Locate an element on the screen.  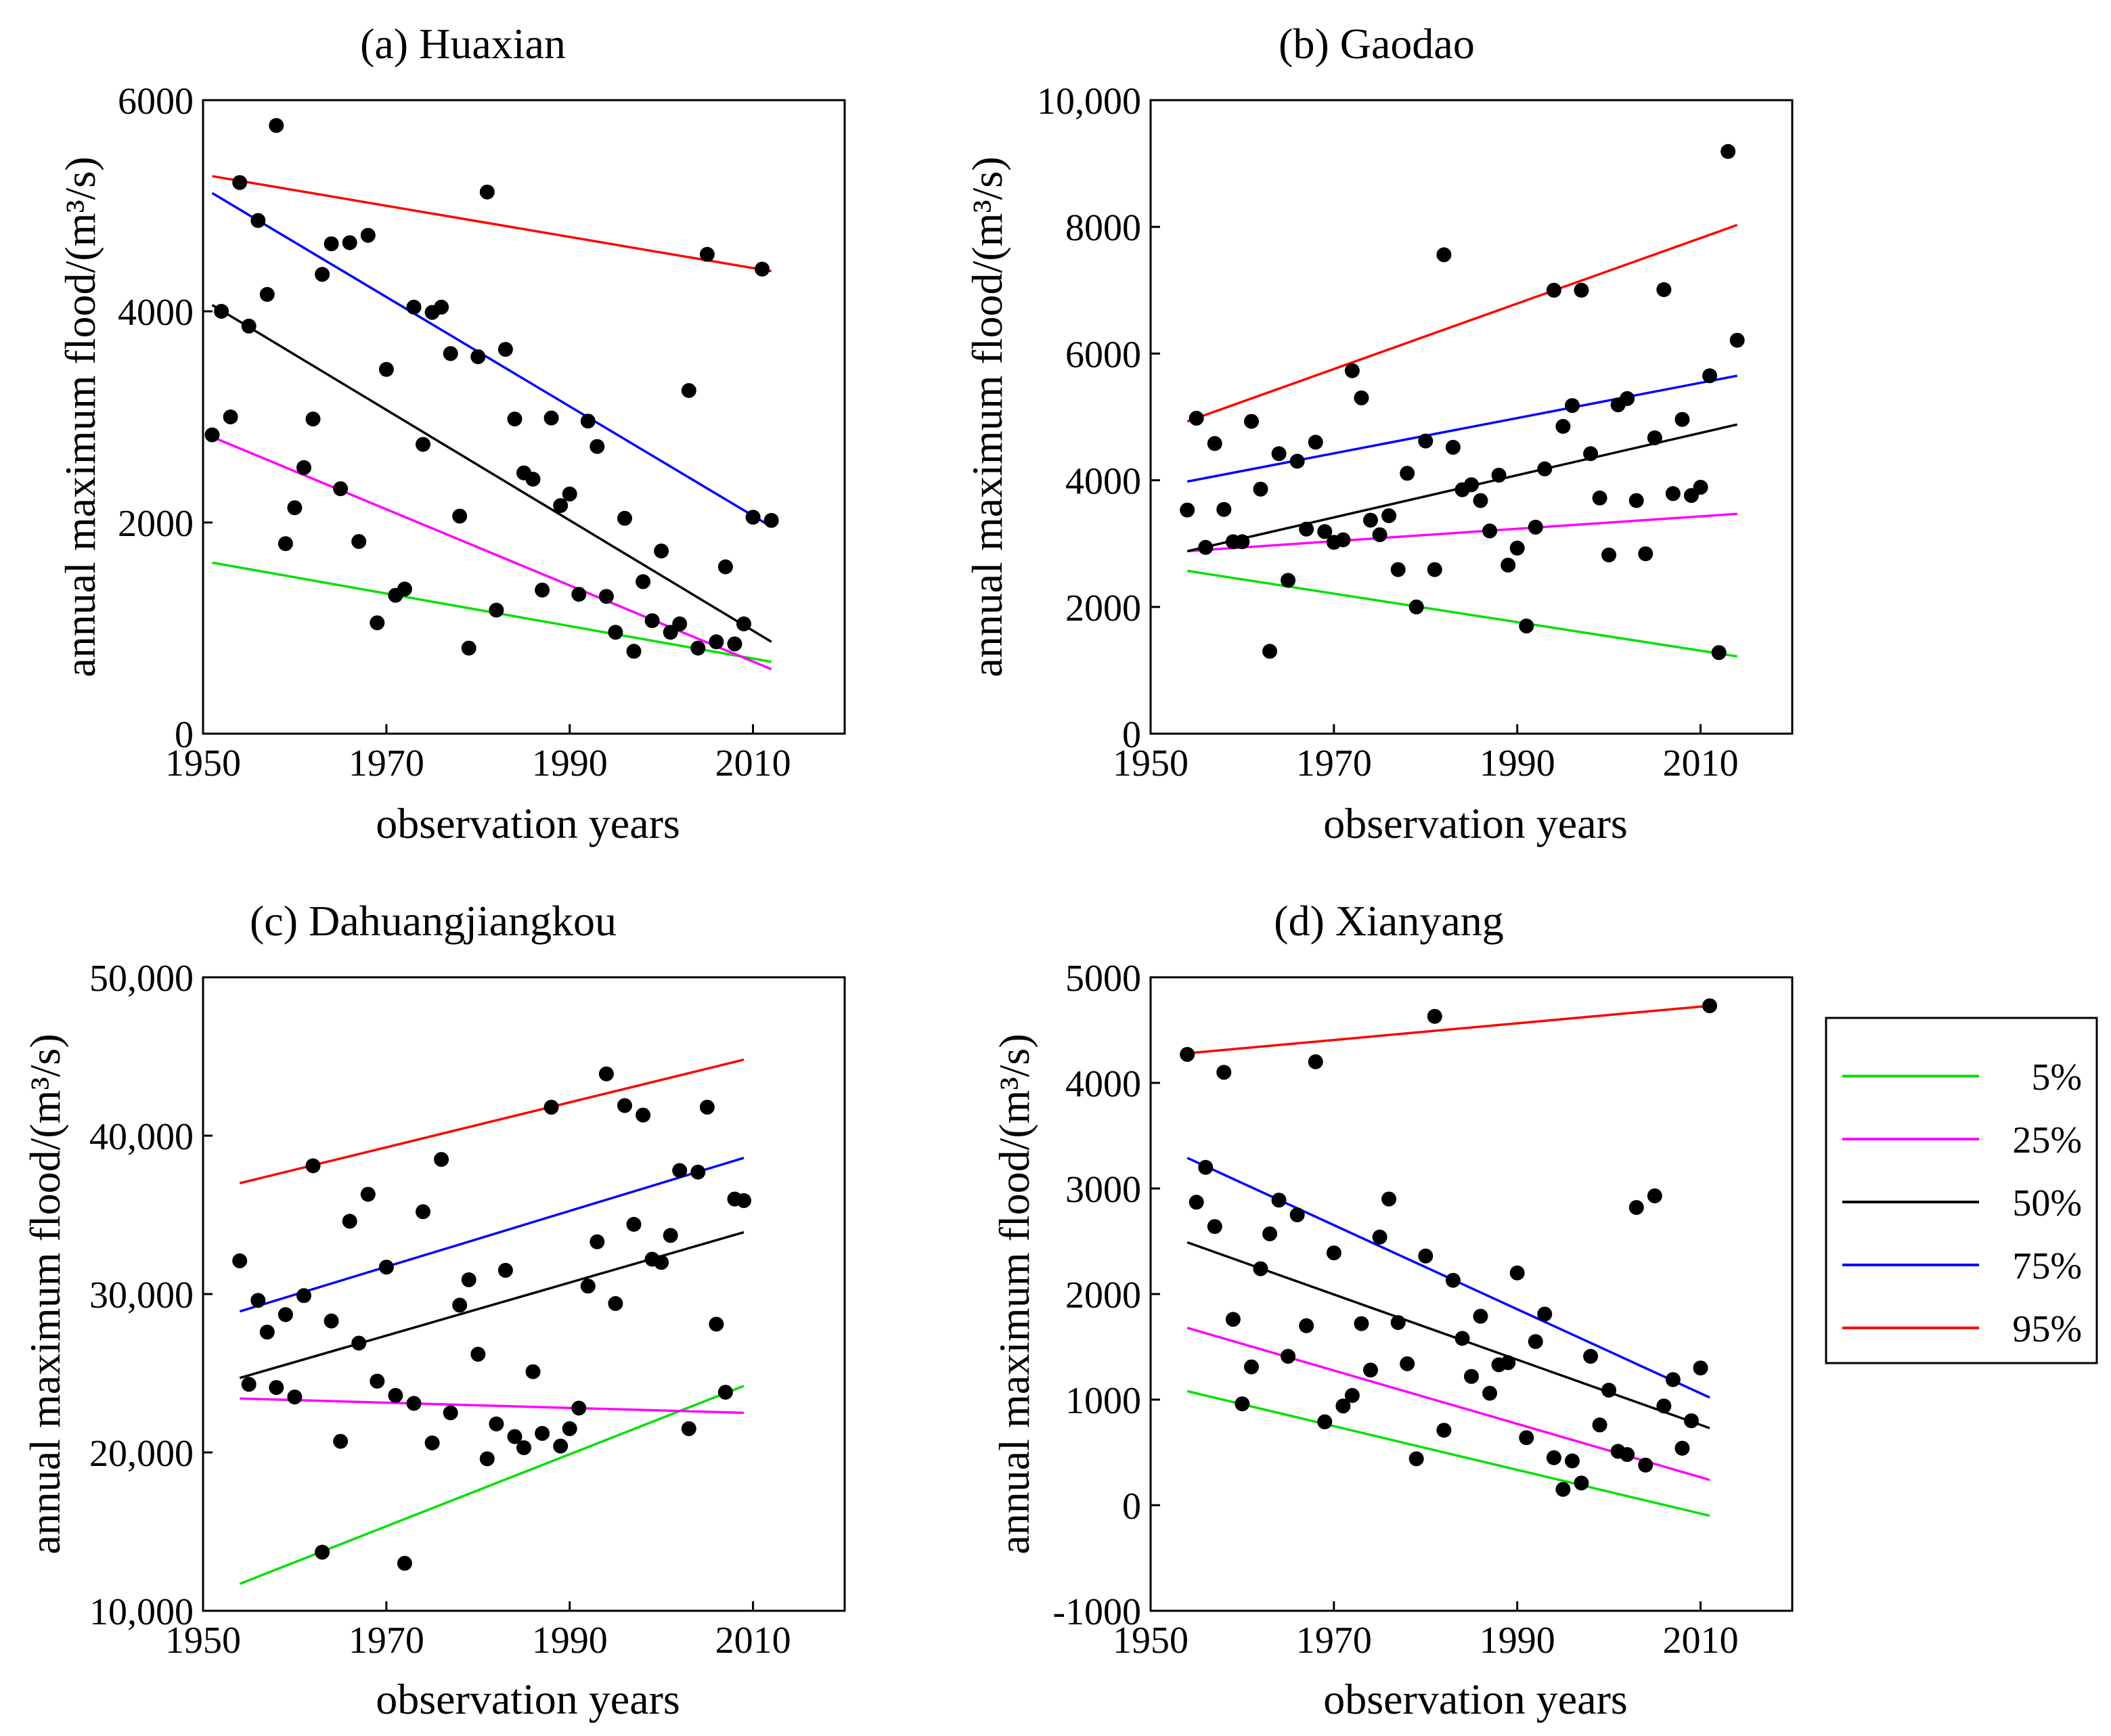
panel-b-line-q5 is located at coordinates (1461, 613).